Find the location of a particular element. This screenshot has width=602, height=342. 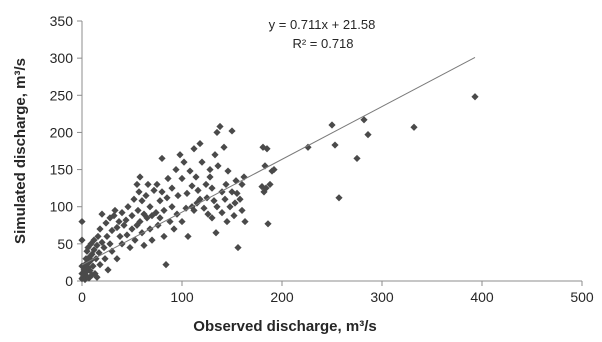

x-tick-label: 200 is located at coordinates (282, 297).